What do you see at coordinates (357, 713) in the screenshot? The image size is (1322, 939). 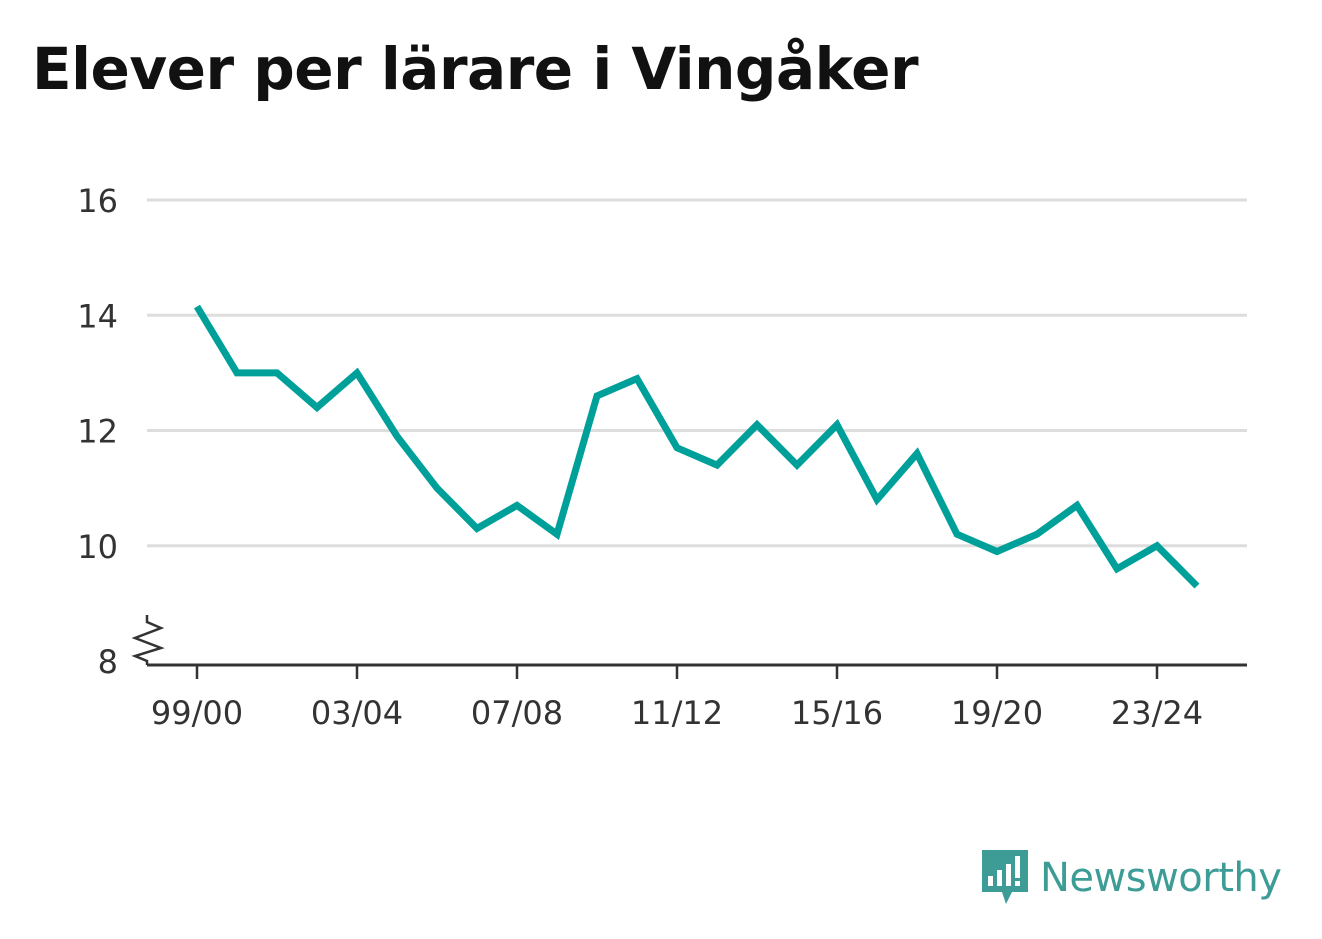 I see `x-tick-label-03/04: 03/04` at bounding box center [357, 713].